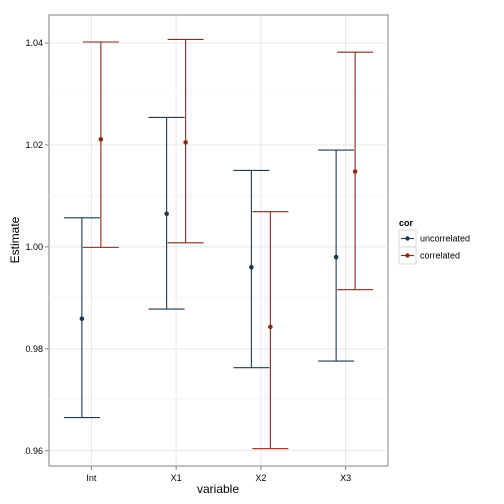  What do you see at coordinates (34, 145) in the screenshot?
I see `y-tick-label: 1.02` at bounding box center [34, 145].